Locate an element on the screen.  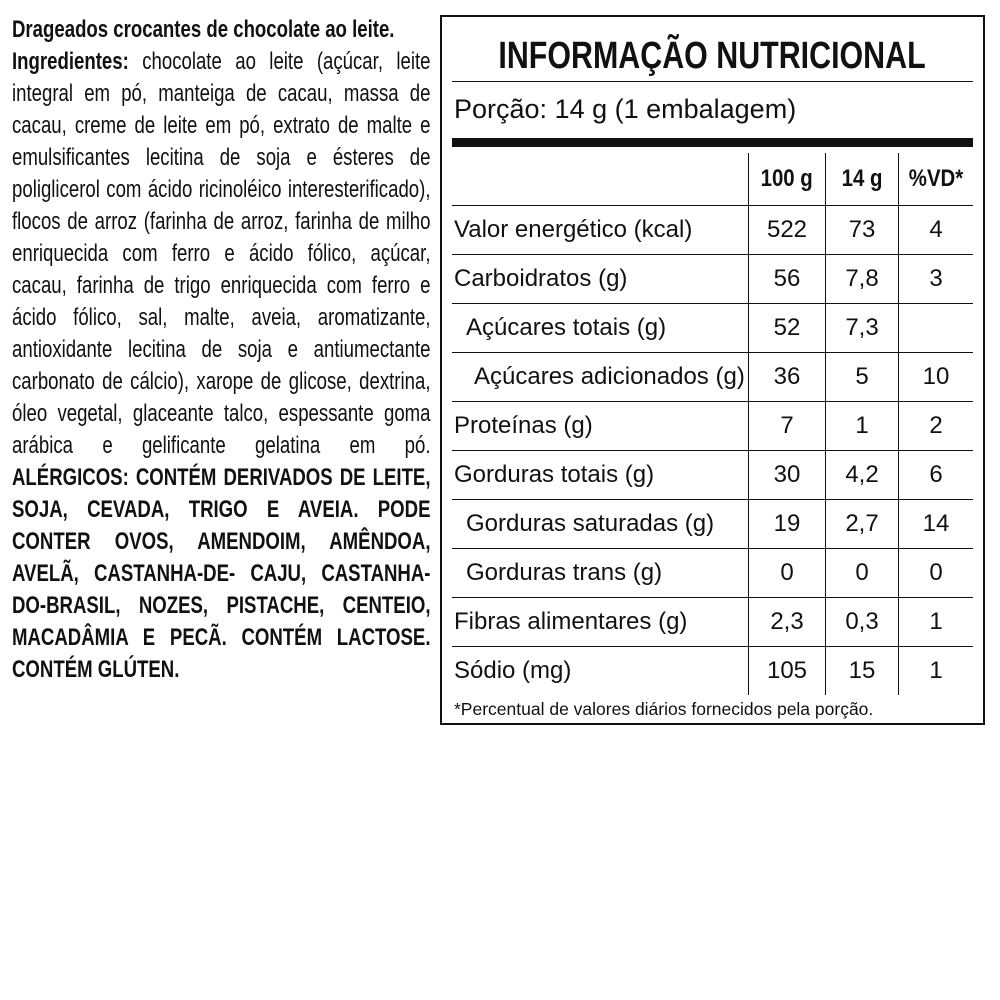
value-100g: 52 is located at coordinates (786, 328).